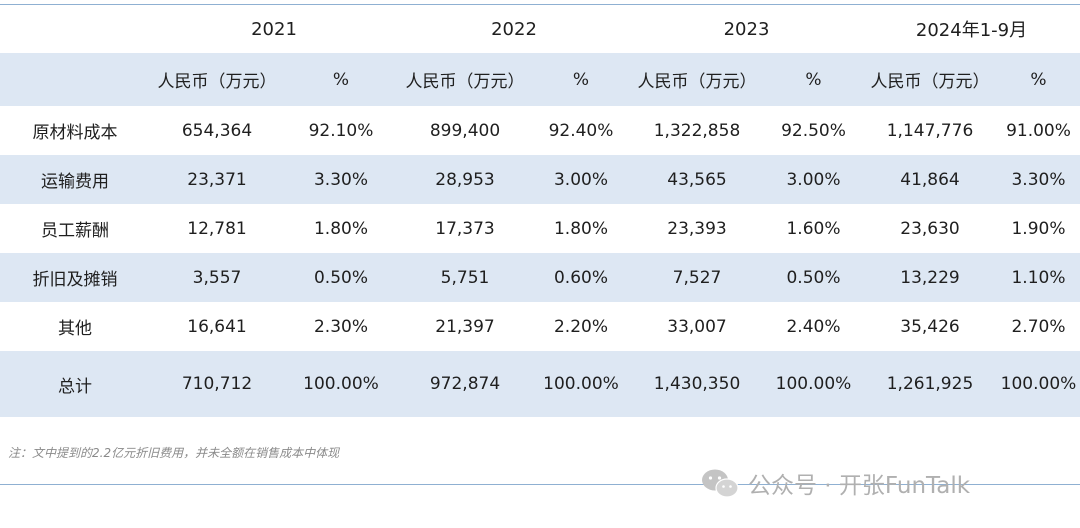 Image resolution: width=1080 pixels, height=528 pixels. I want to click on table-cell: 5,751, so click(465, 277).